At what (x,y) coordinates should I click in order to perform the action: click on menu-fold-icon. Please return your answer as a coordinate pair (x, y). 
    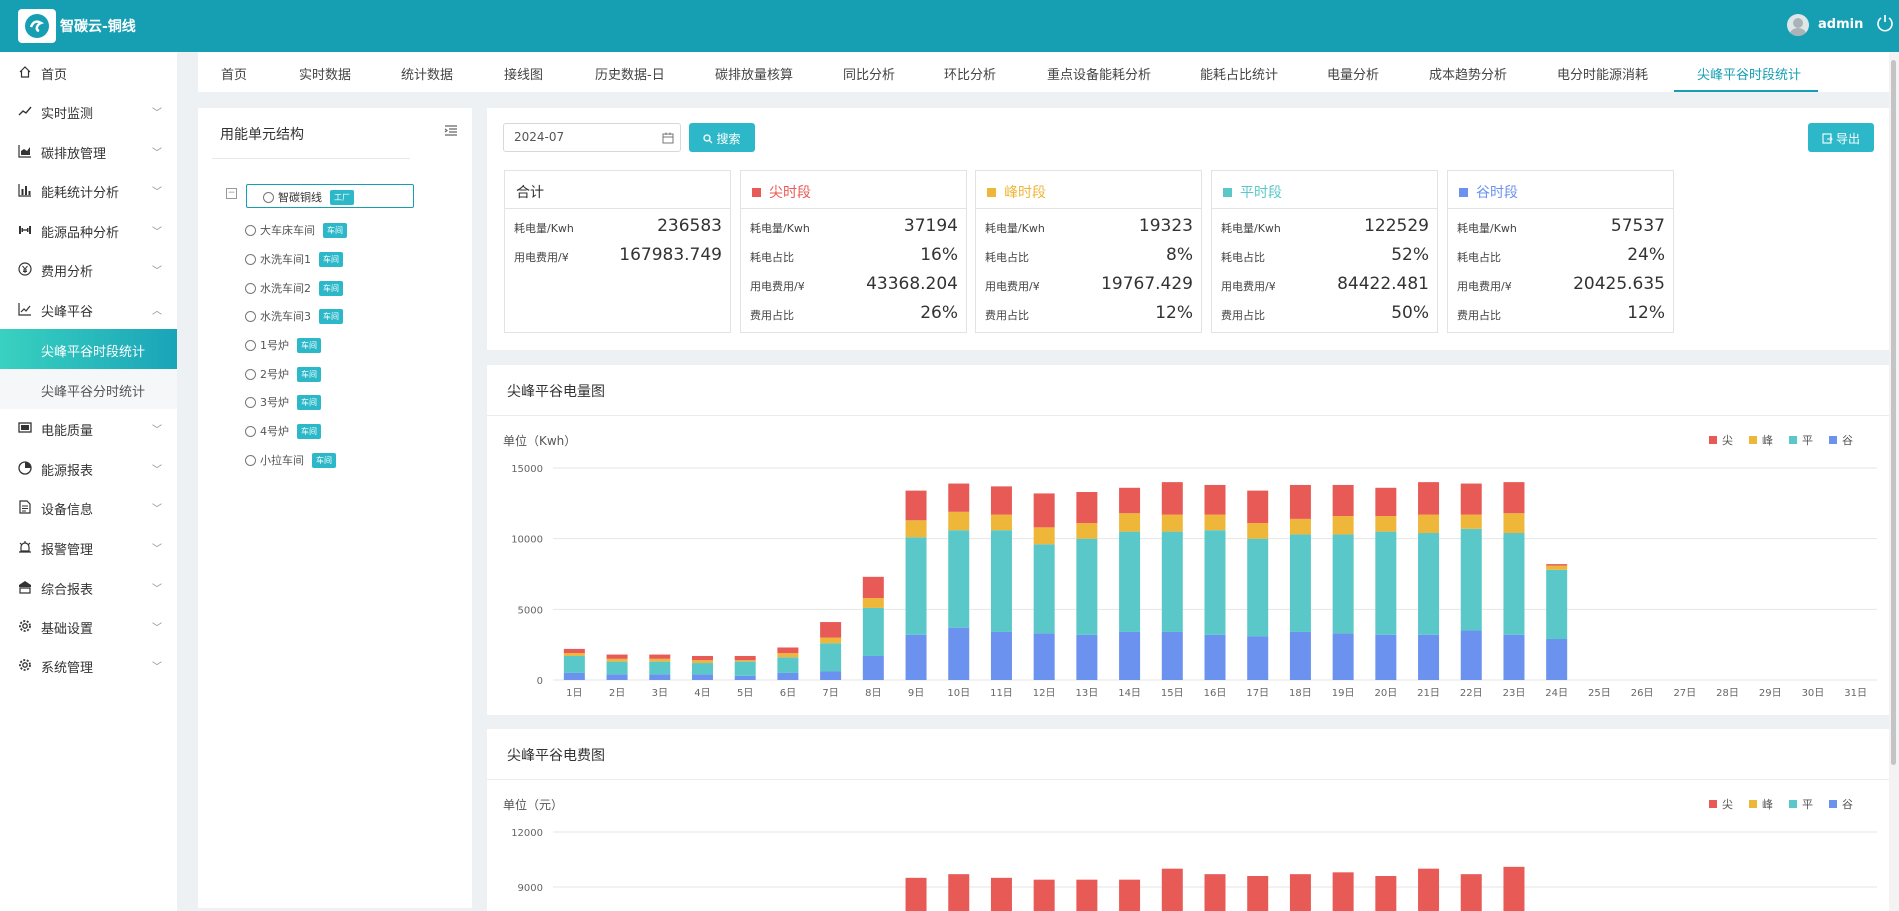
    Looking at the image, I should click on (451, 131).